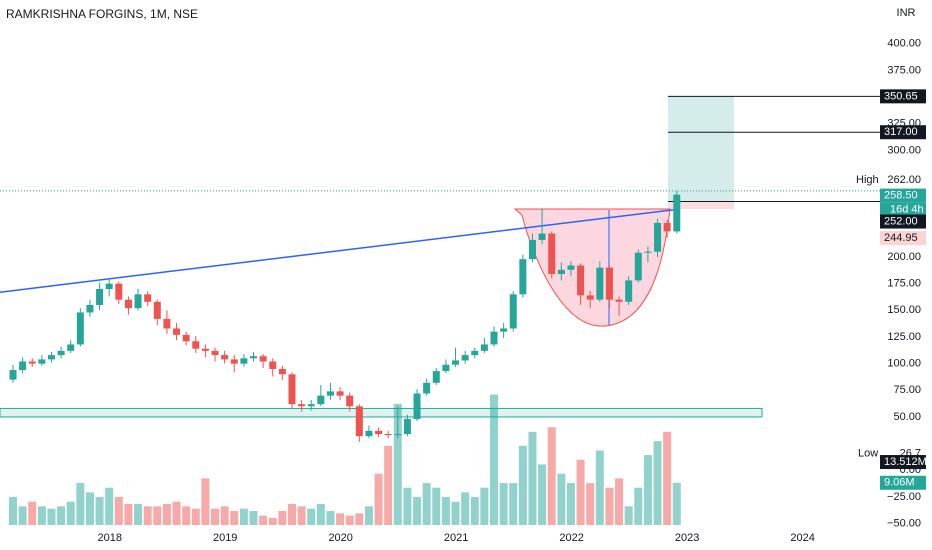 Image resolution: width=932 pixels, height=550 pixels. I want to click on last-tag-bg, so click(903, 195).